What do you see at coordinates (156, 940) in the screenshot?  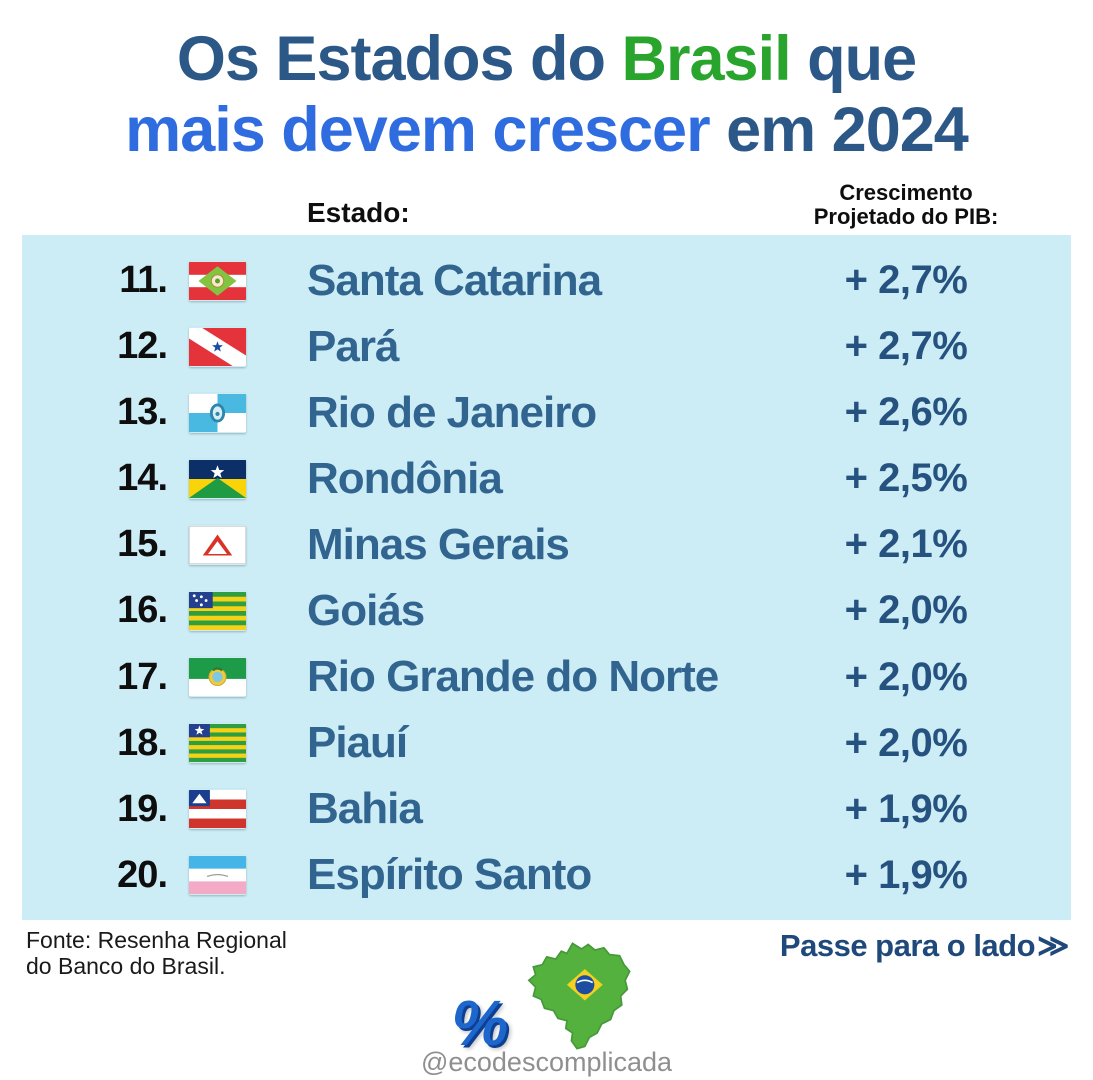 I see `source-note-line1: Fonte: Resenha Regional` at bounding box center [156, 940].